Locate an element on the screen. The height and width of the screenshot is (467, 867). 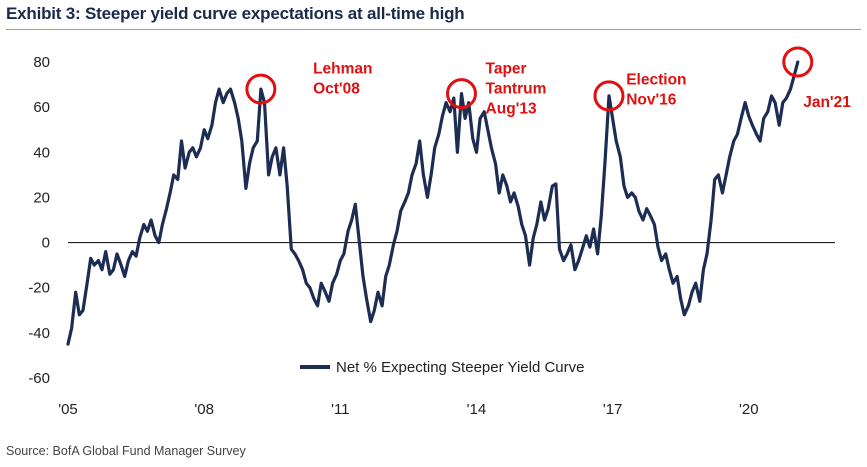
annotation-label: Nov'16 is located at coordinates (651, 100).